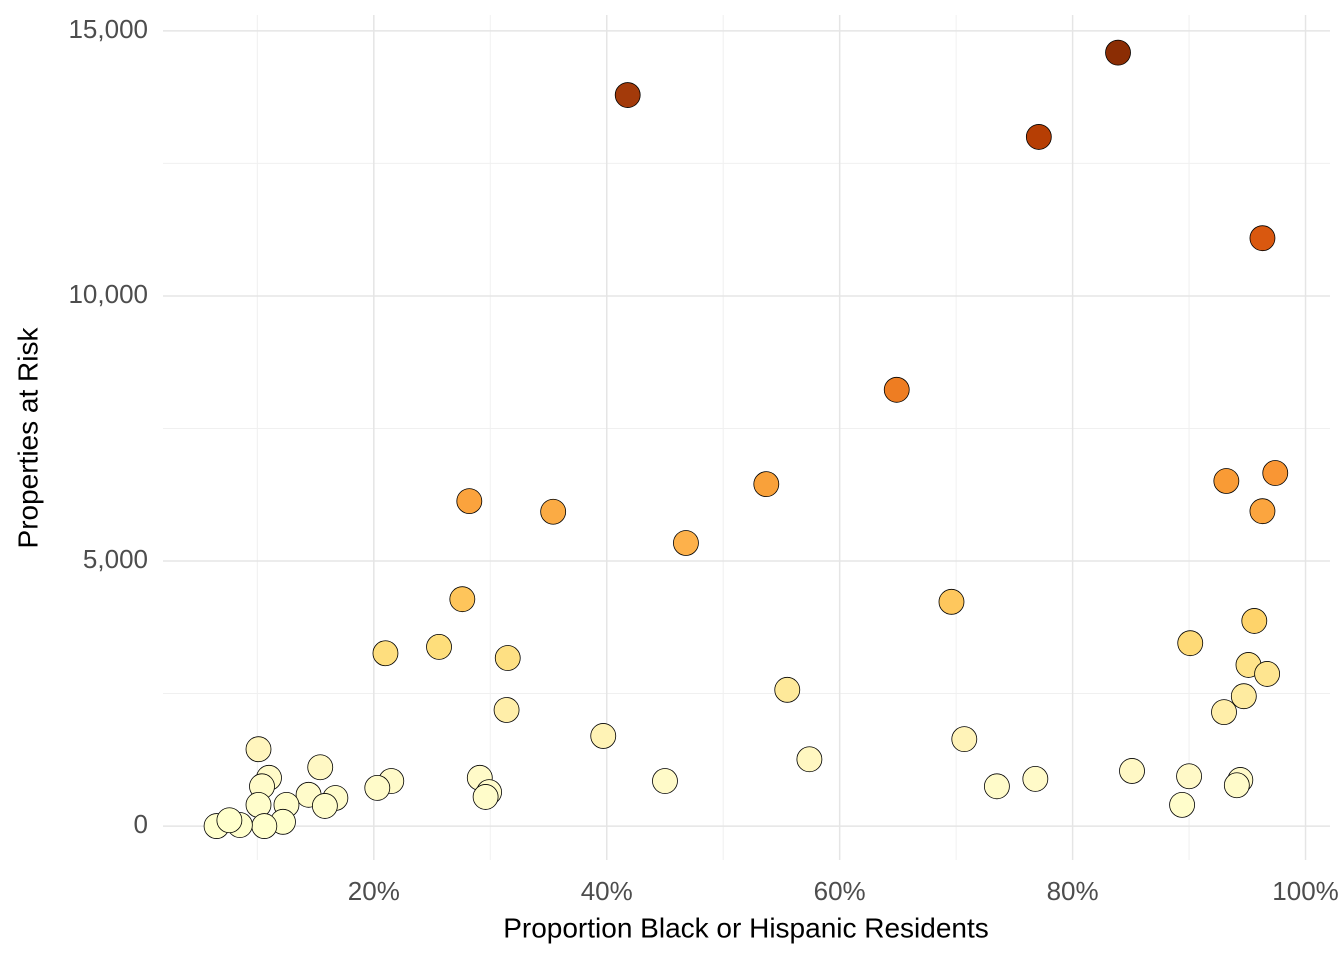 The height and width of the screenshot is (960, 1344). I want to click on x-tick-label: 20%, so click(374, 891).